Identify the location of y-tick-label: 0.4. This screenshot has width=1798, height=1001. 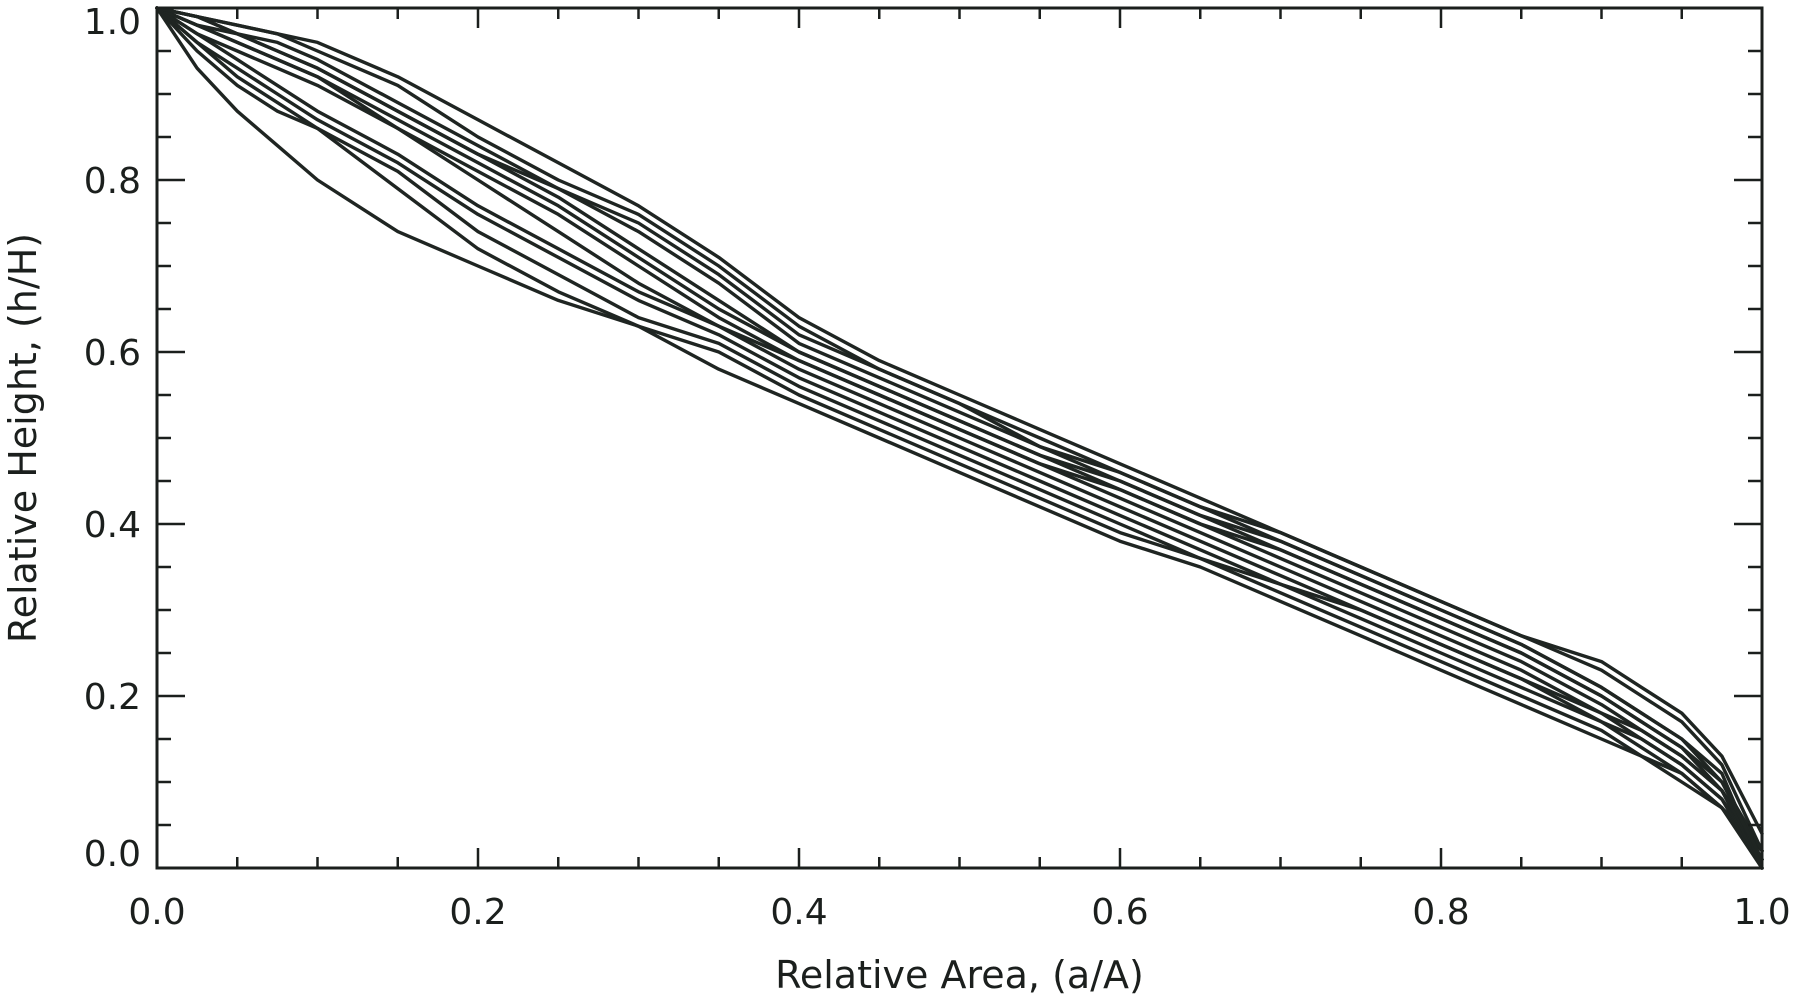
(112, 525).